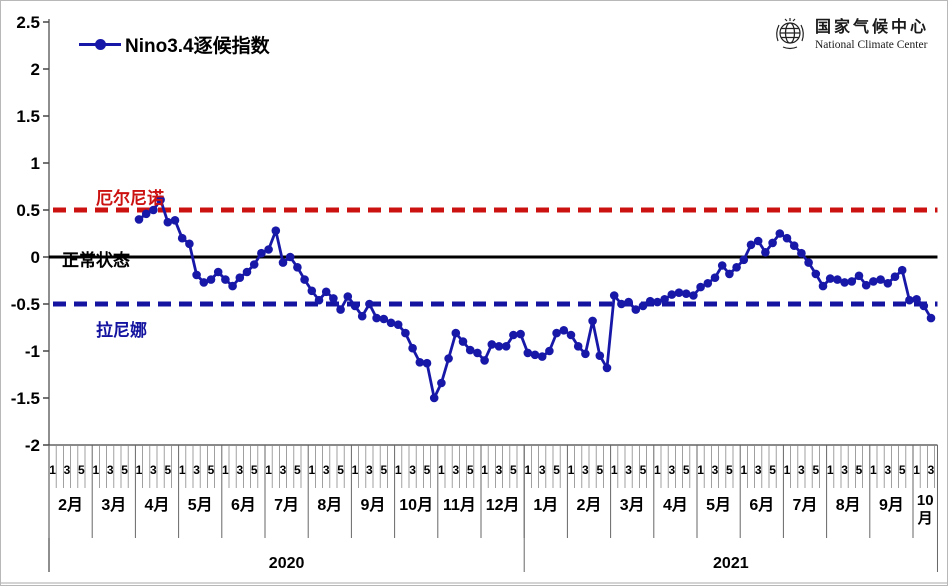  I want to click on year-label: 2021, so click(731, 563).